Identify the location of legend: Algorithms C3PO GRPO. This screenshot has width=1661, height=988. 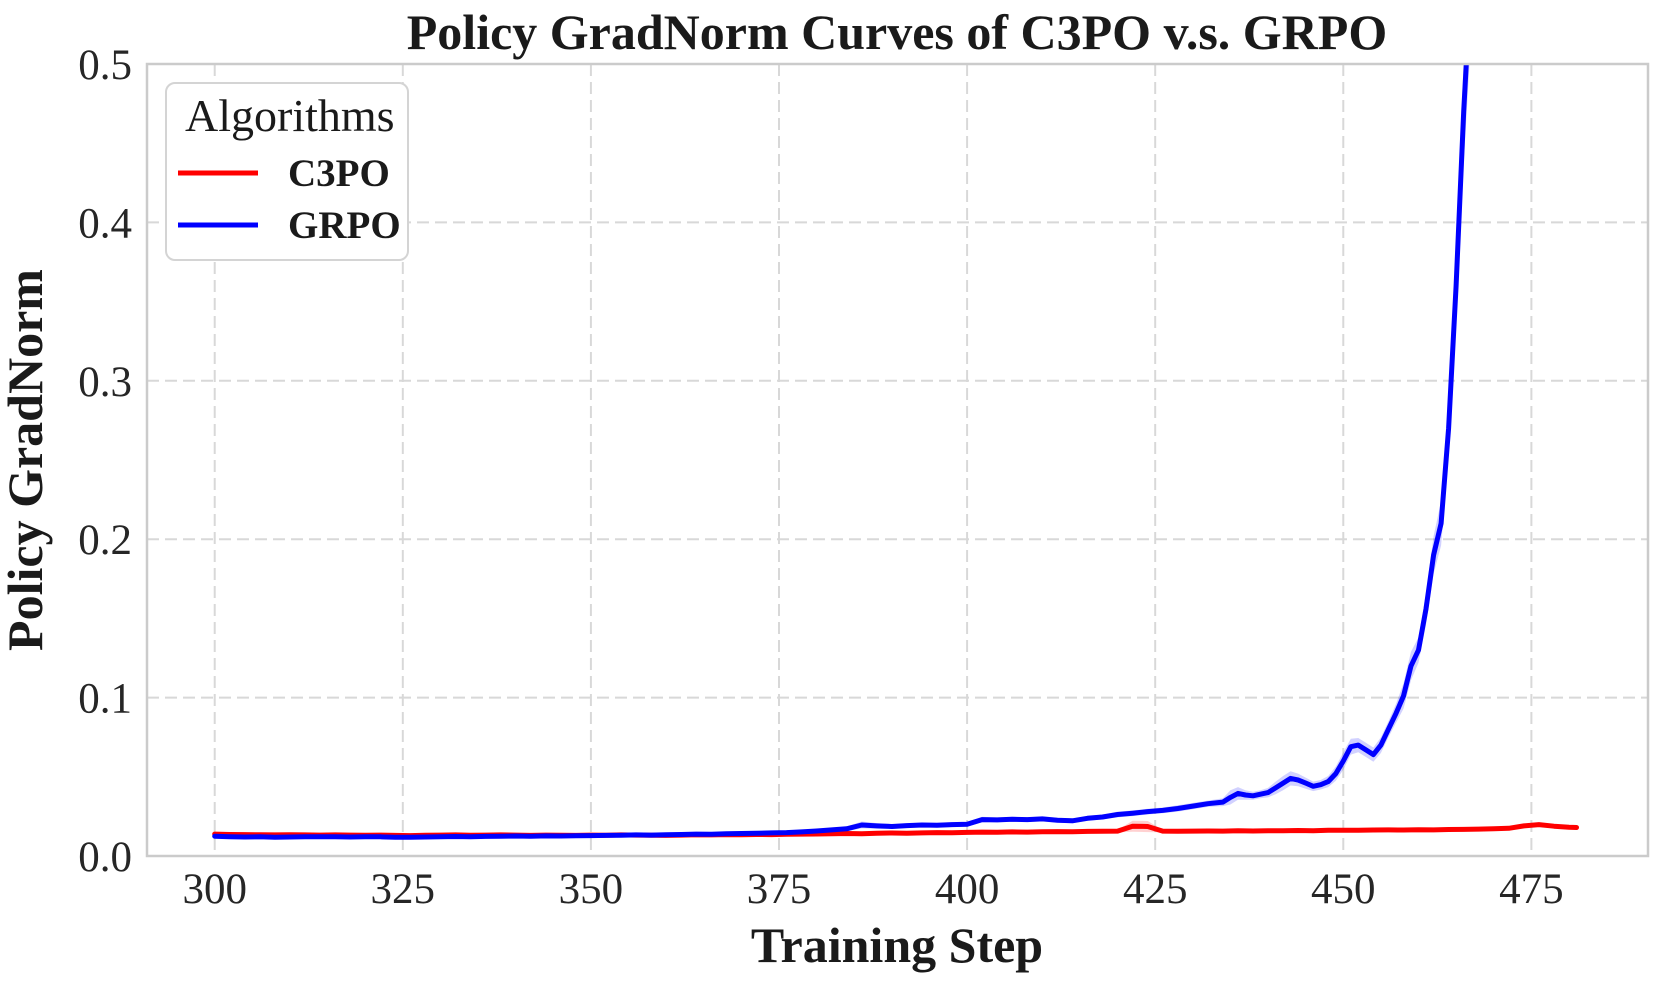
(287, 171).